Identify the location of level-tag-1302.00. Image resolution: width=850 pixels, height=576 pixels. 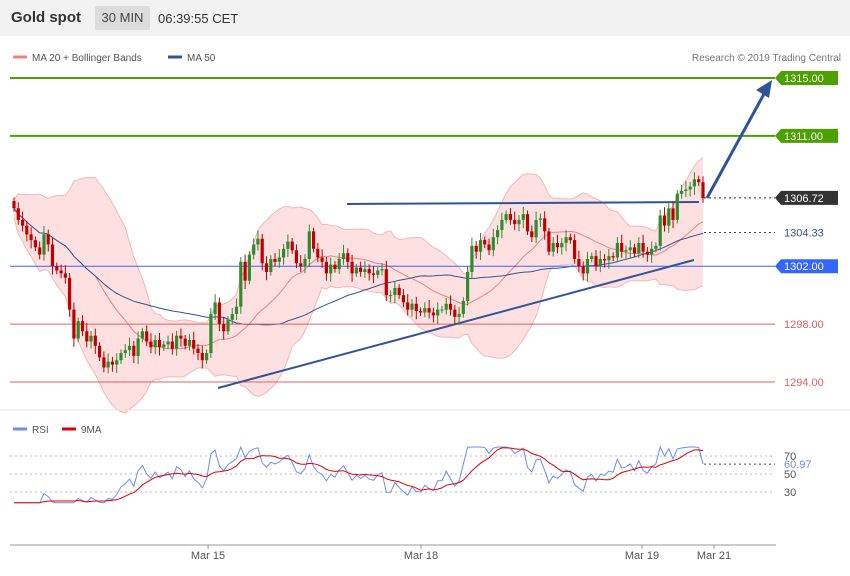
(806, 266).